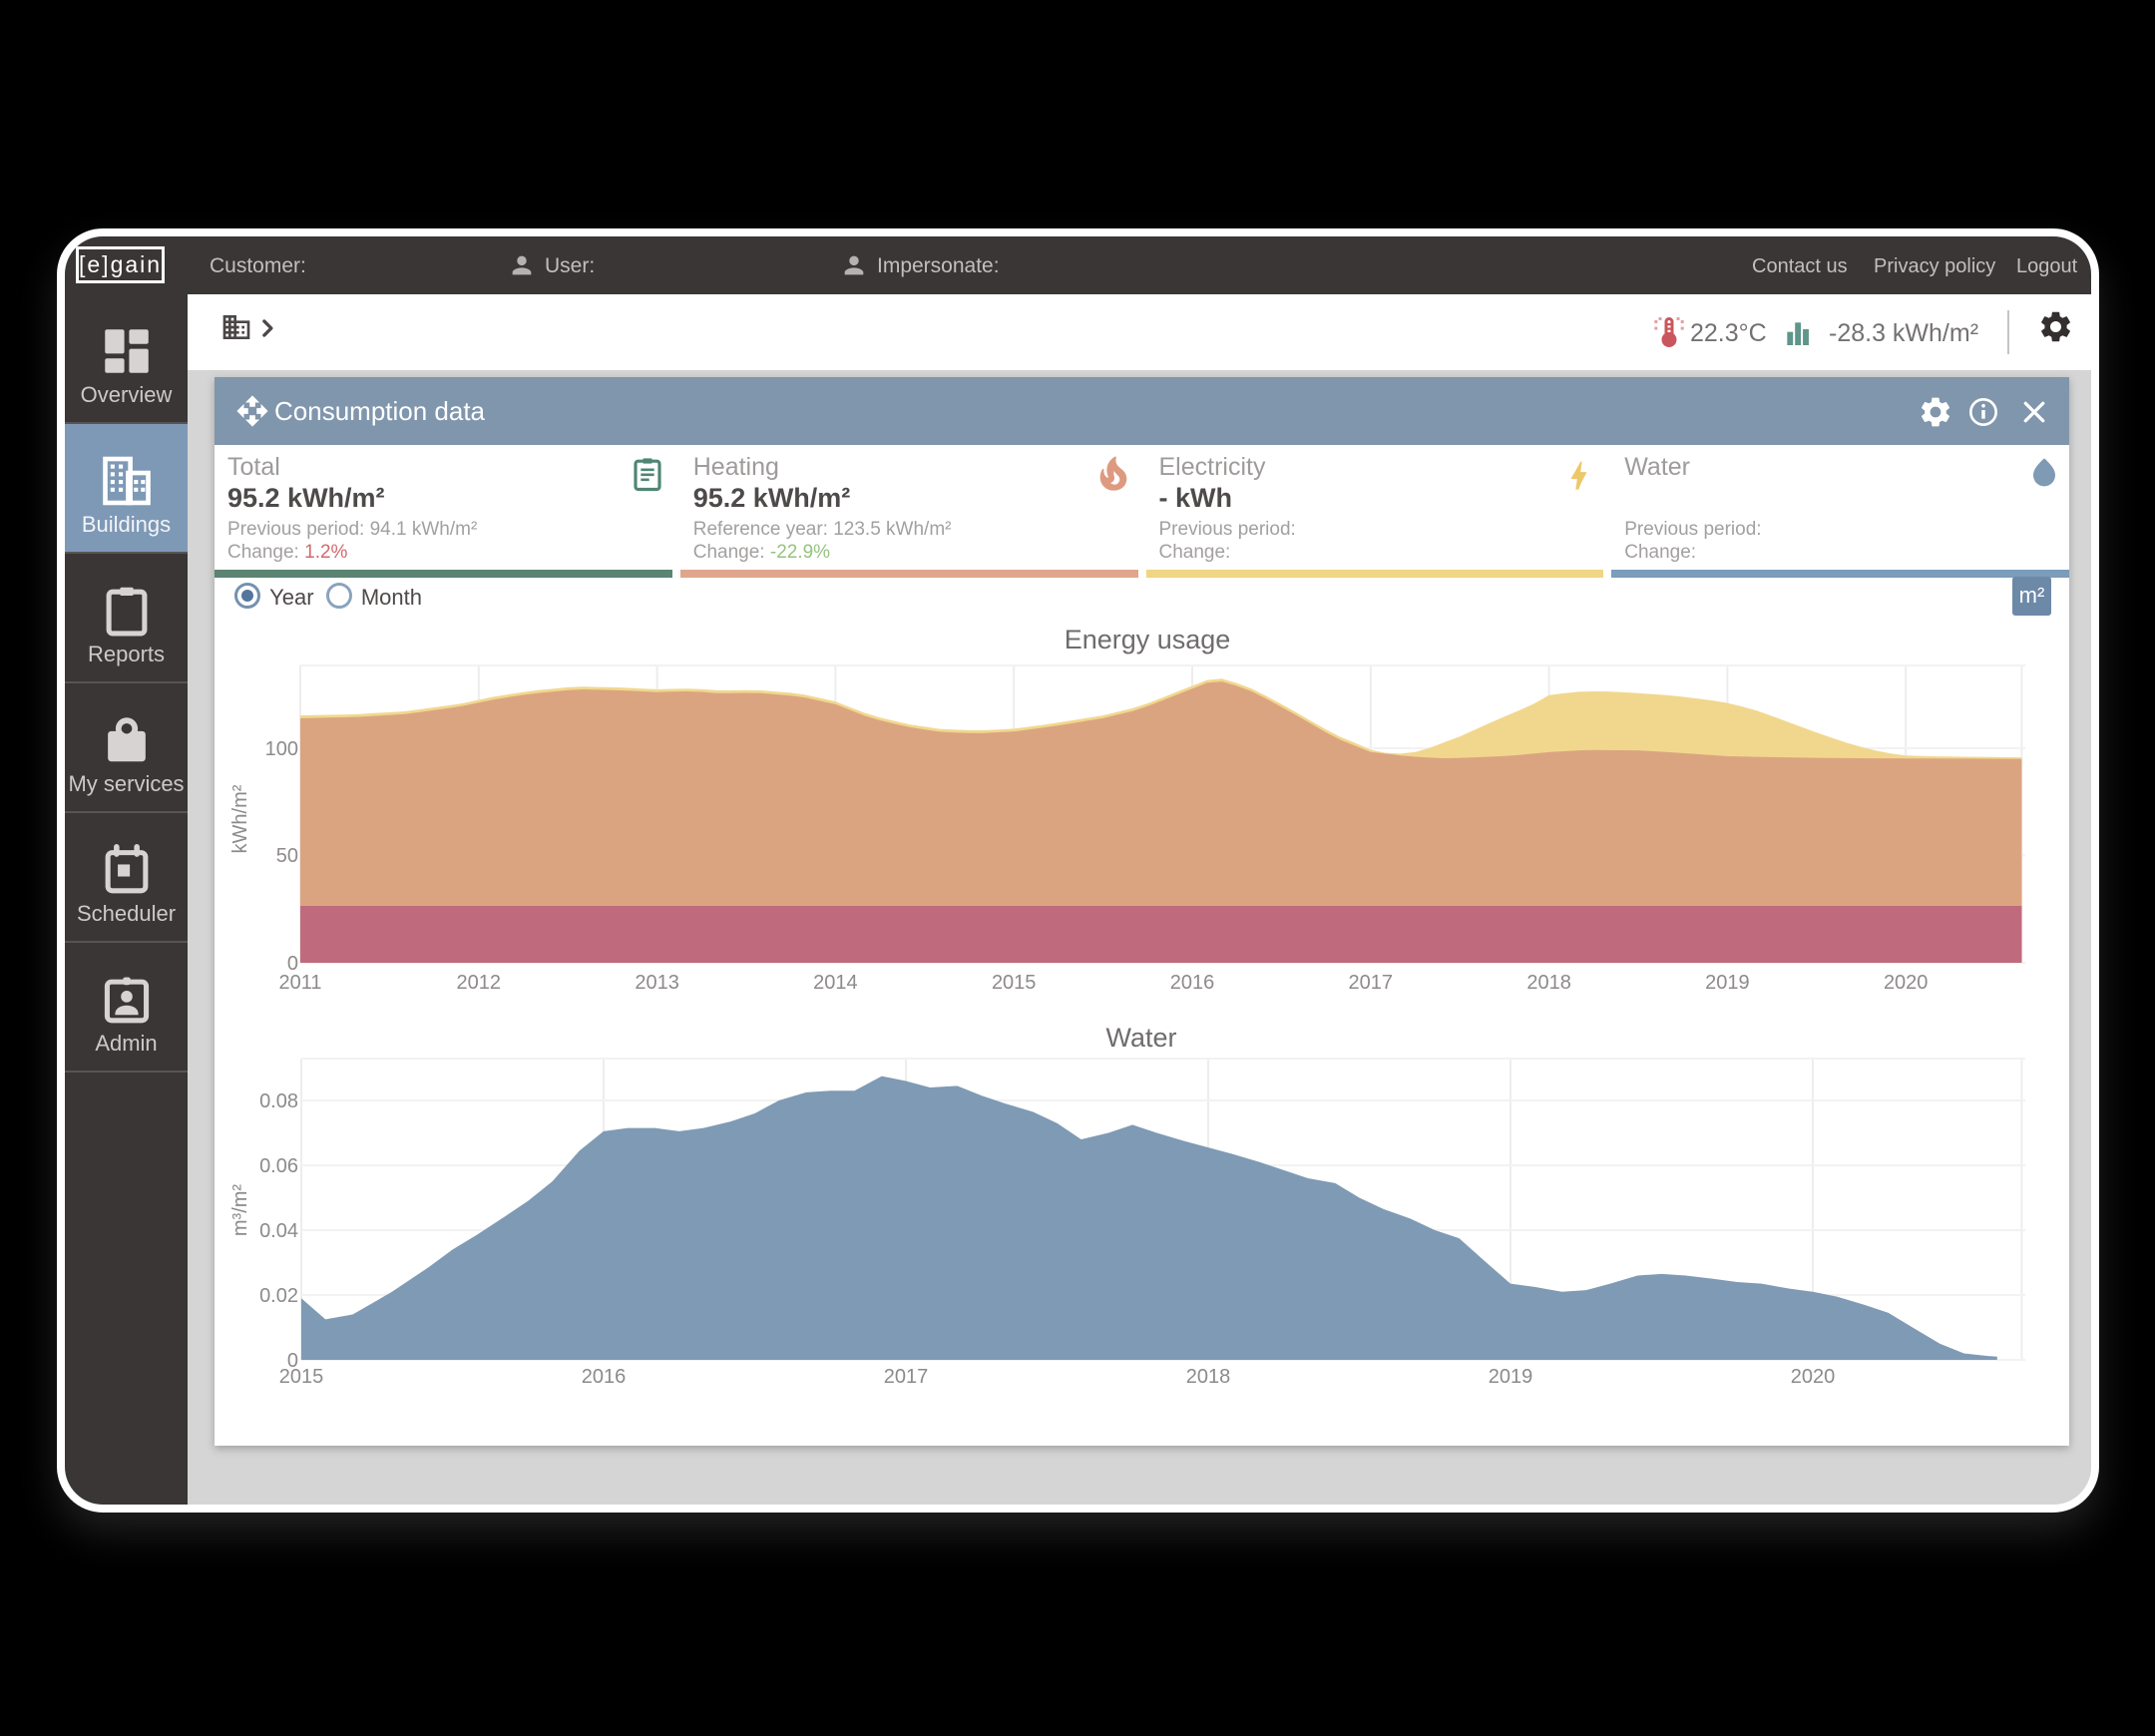  What do you see at coordinates (278, 1101) in the screenshot?
I see `svg-text: 0.08` at bounding box center [278, 1101].